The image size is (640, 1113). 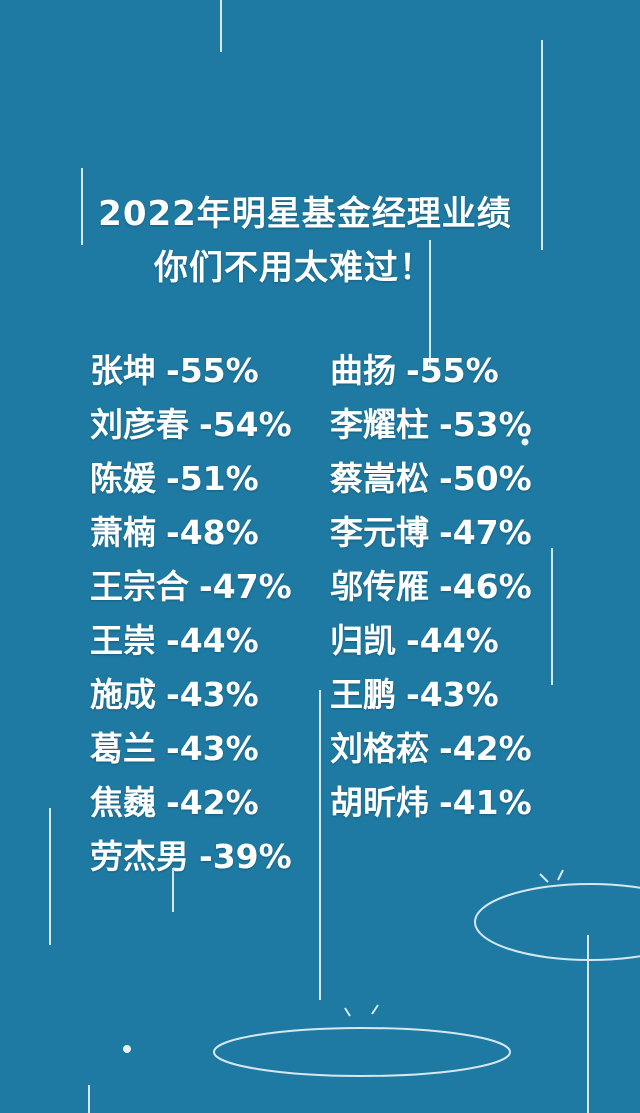 I want to click on manager-name: 萧楠, so click(x=123, y=532).